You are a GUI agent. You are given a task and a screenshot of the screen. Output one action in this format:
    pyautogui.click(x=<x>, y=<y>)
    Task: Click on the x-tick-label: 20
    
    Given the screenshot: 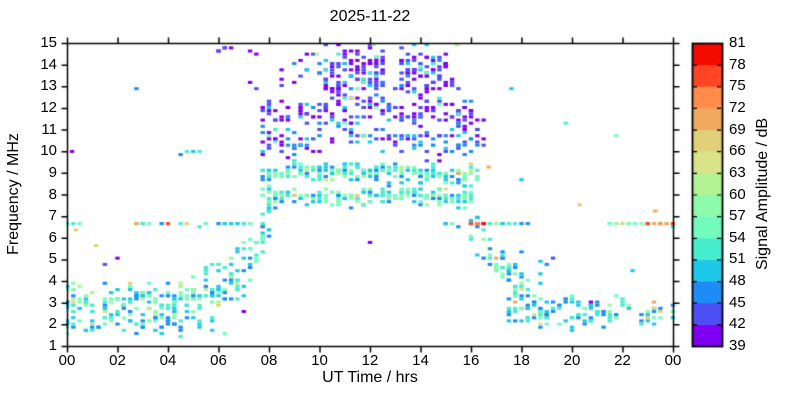 What is the action you would take?
    pyautogui.click(x=572, y=360)
    